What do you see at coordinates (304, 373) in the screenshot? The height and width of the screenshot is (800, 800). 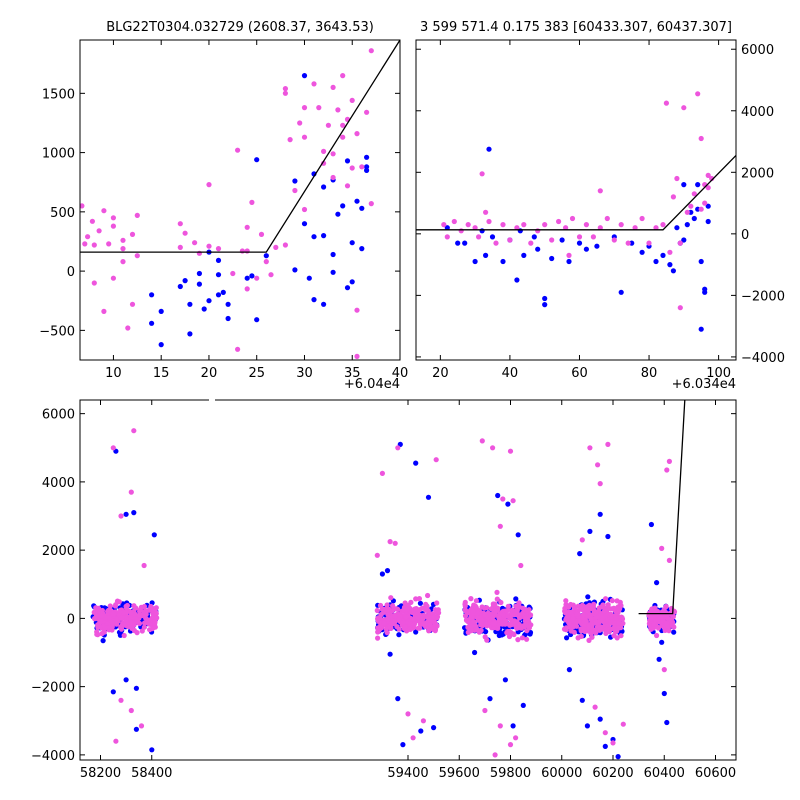 I see `x-tick-label: 30` at bounding box center [304, 373].